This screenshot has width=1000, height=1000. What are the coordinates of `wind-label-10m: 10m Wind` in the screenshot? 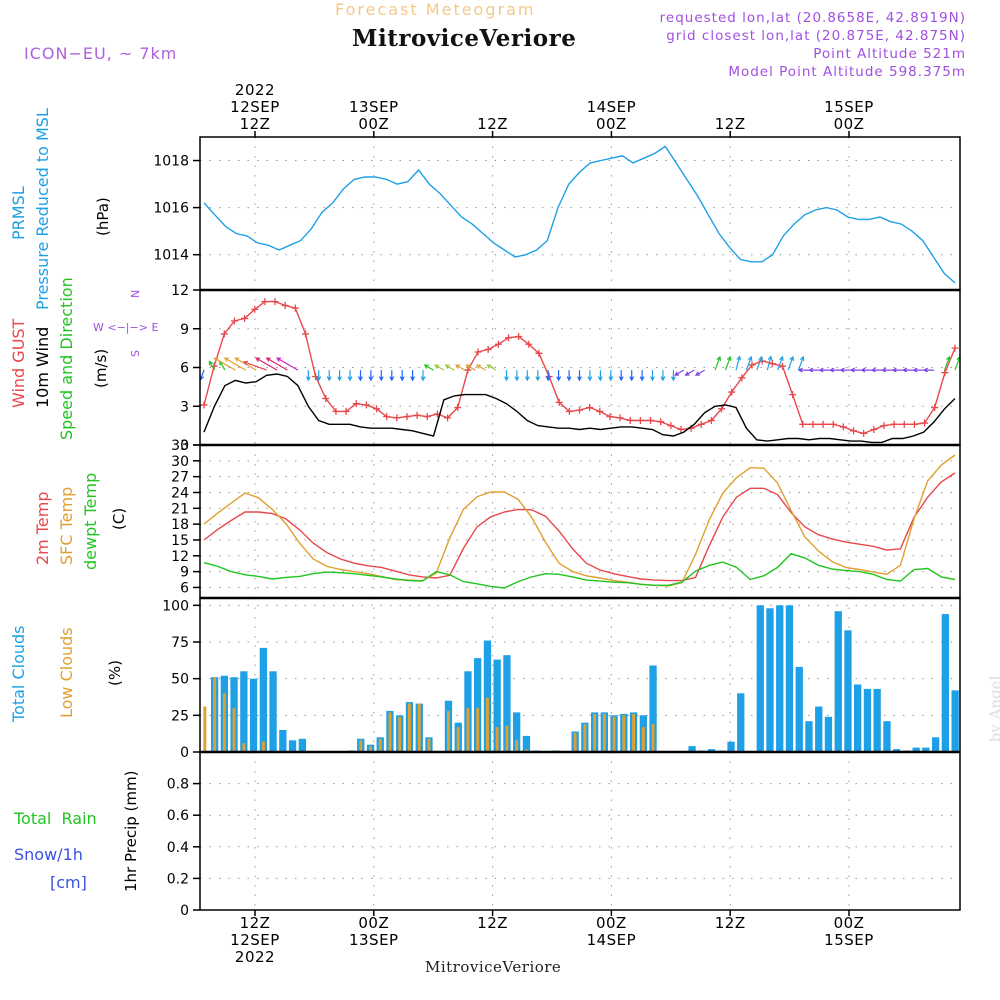 It's located at (42, 367).